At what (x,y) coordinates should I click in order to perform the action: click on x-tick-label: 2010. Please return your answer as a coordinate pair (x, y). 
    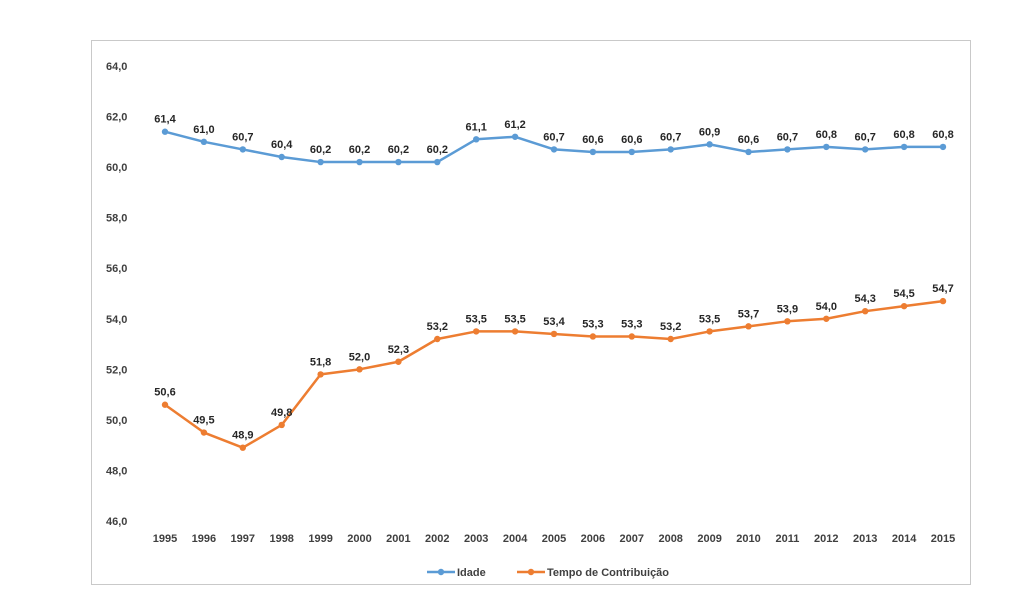
    Looking at the image, I should click on (748, 539).